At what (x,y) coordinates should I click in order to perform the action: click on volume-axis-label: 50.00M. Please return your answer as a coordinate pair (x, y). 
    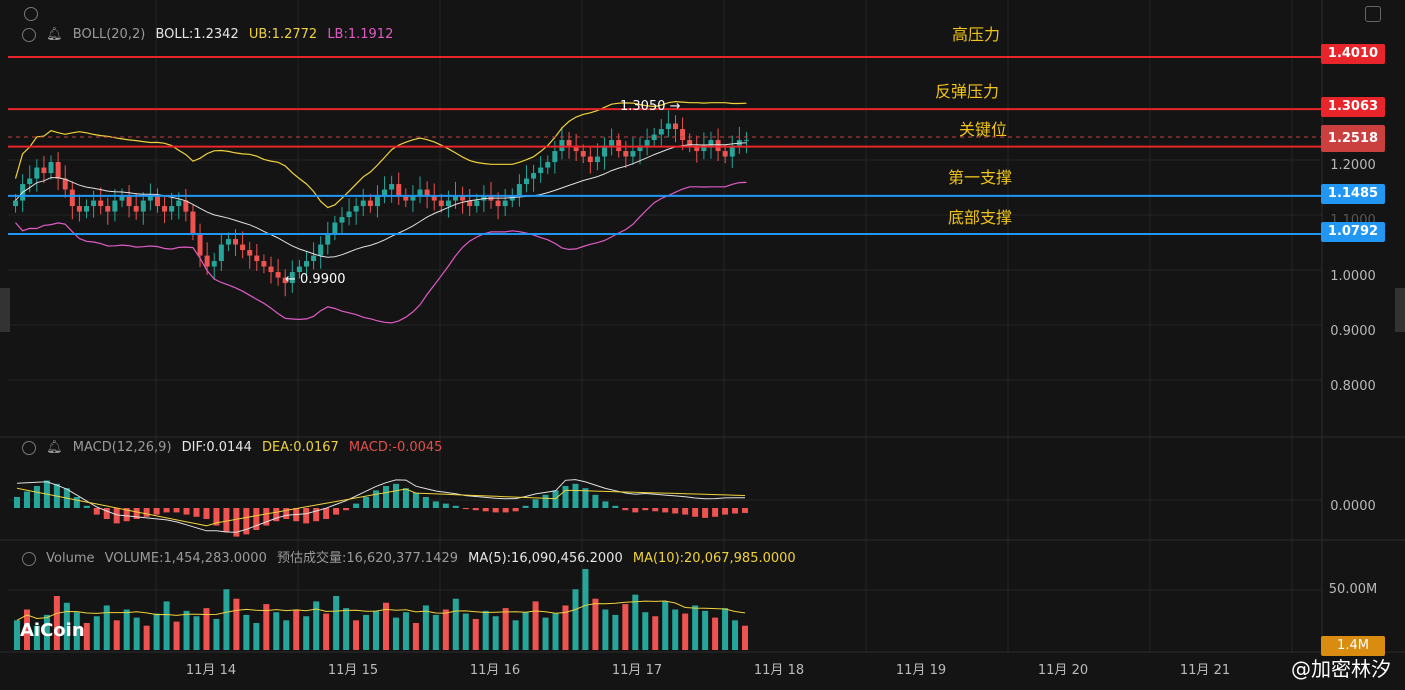
    Looking at the image, I should click on (1353, 589).